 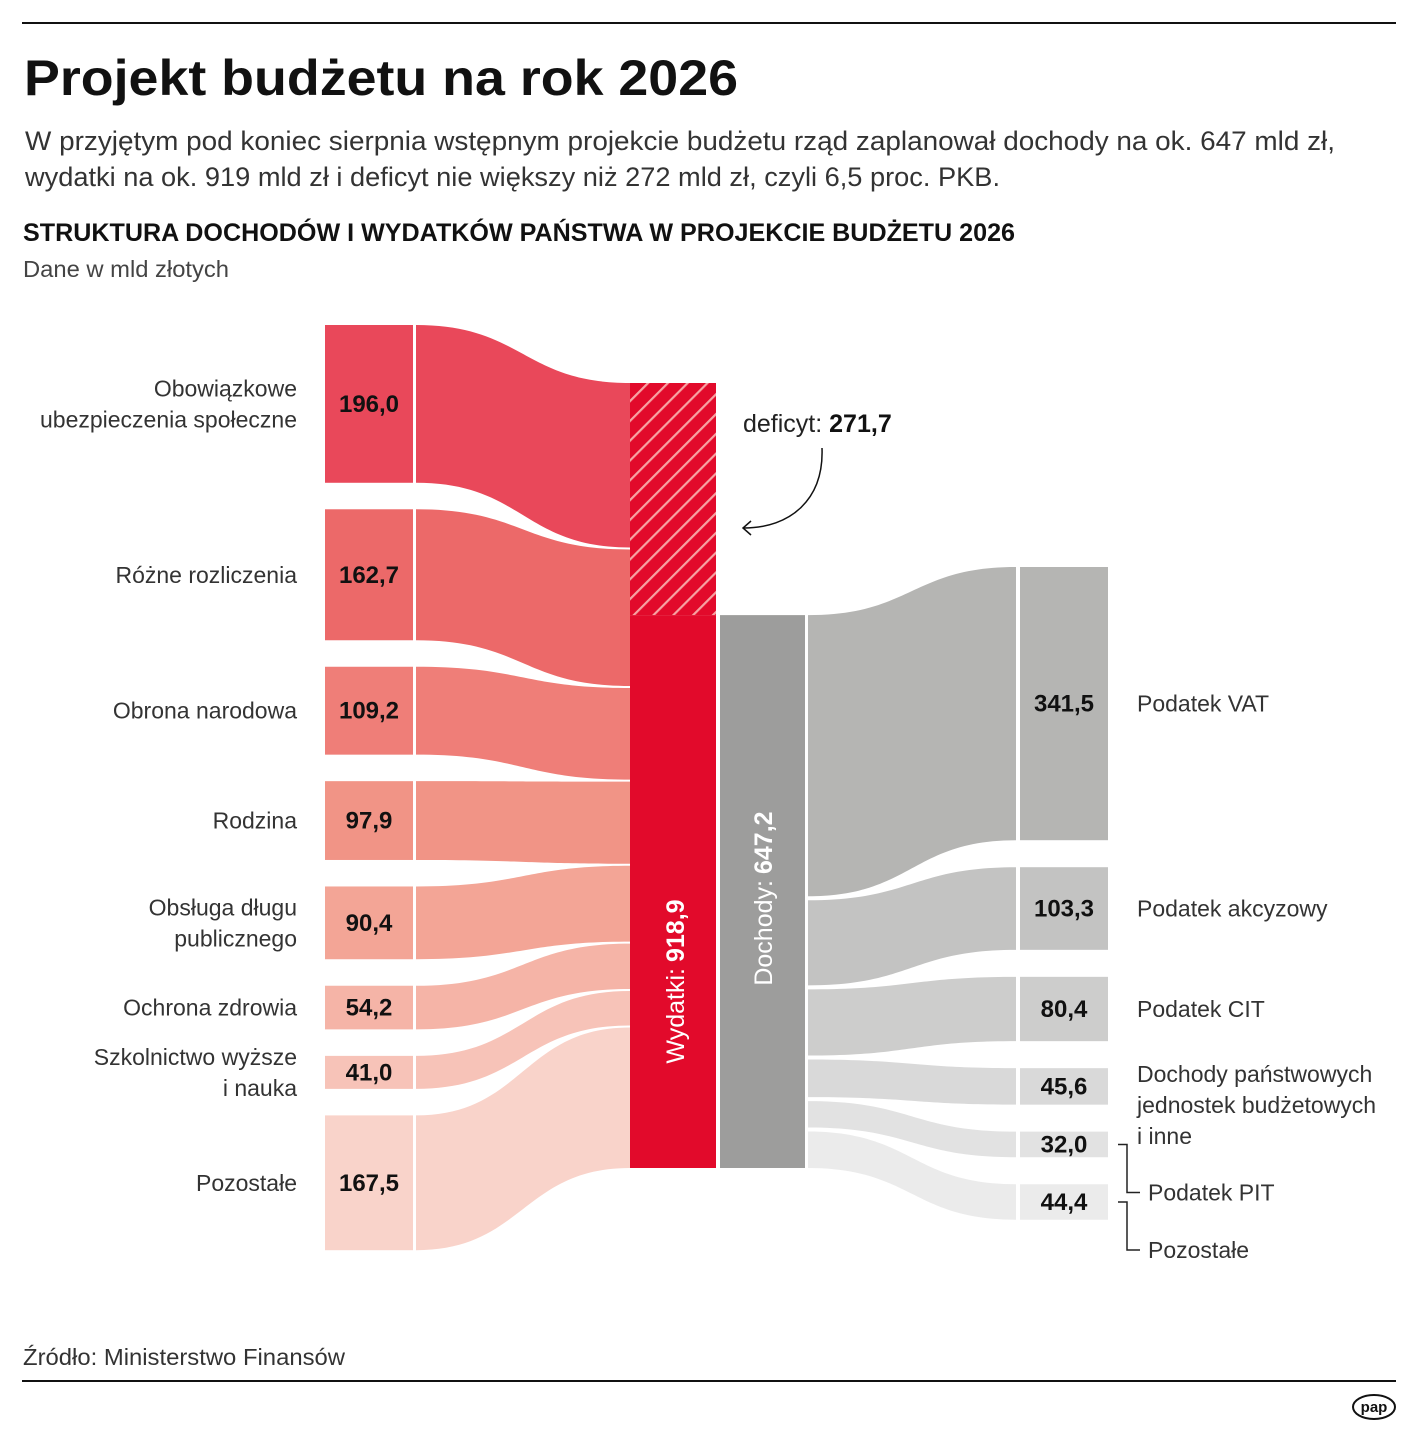 I want to click on income-total-bar, so click(x=762, y=891).